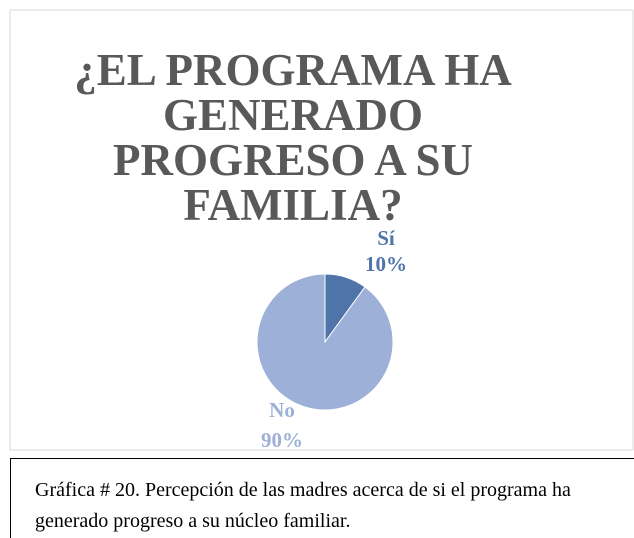  Describe the element at coordinates (386, 264) in the screenshot. I see `slice-value-label: 10%` at that location.